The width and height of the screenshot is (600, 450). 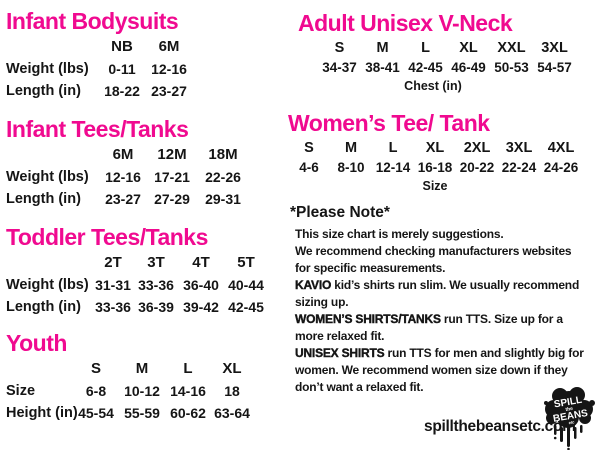 What do you see at coordinates (435, 167) in the screenshot?
I see `size-cell: 16-18` at bounding box center [435, 167].